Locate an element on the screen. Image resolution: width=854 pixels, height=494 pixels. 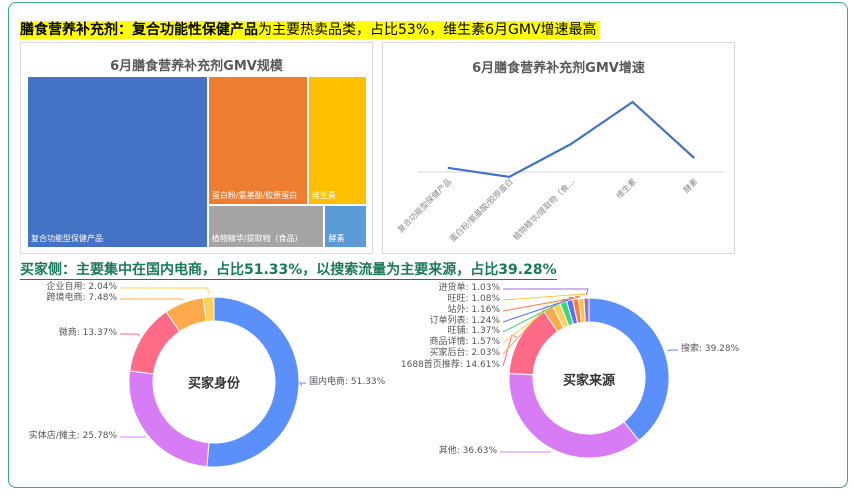
identity-label: 跨境电商: 7.48% is located at coordinates (81, 298).